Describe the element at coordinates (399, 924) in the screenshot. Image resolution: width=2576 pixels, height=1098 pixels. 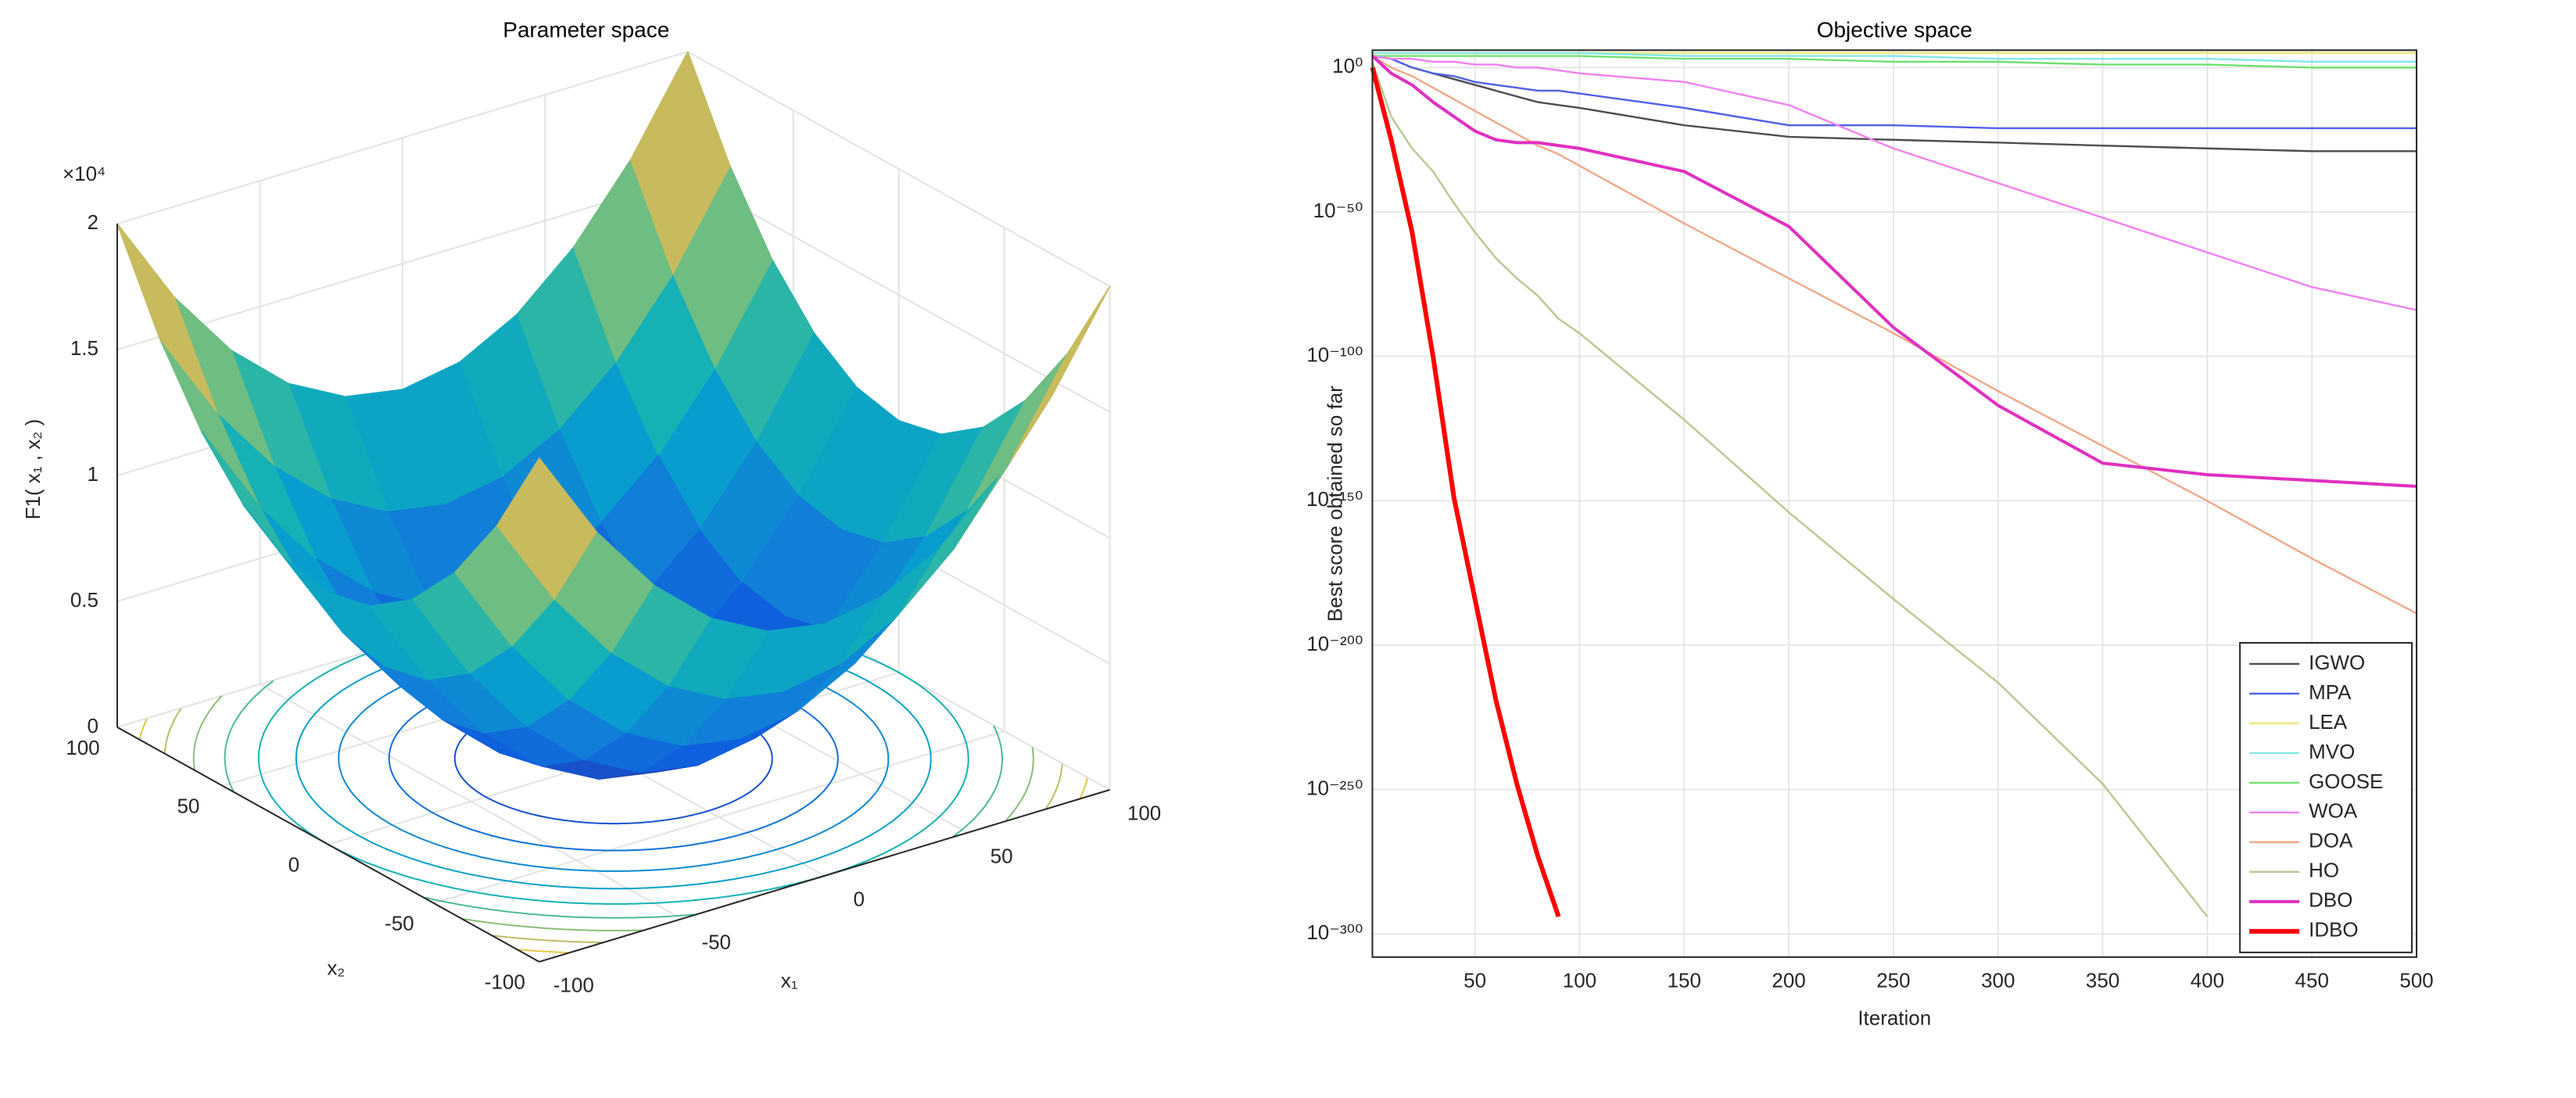
I see `y-tick-label: -50` at that location.